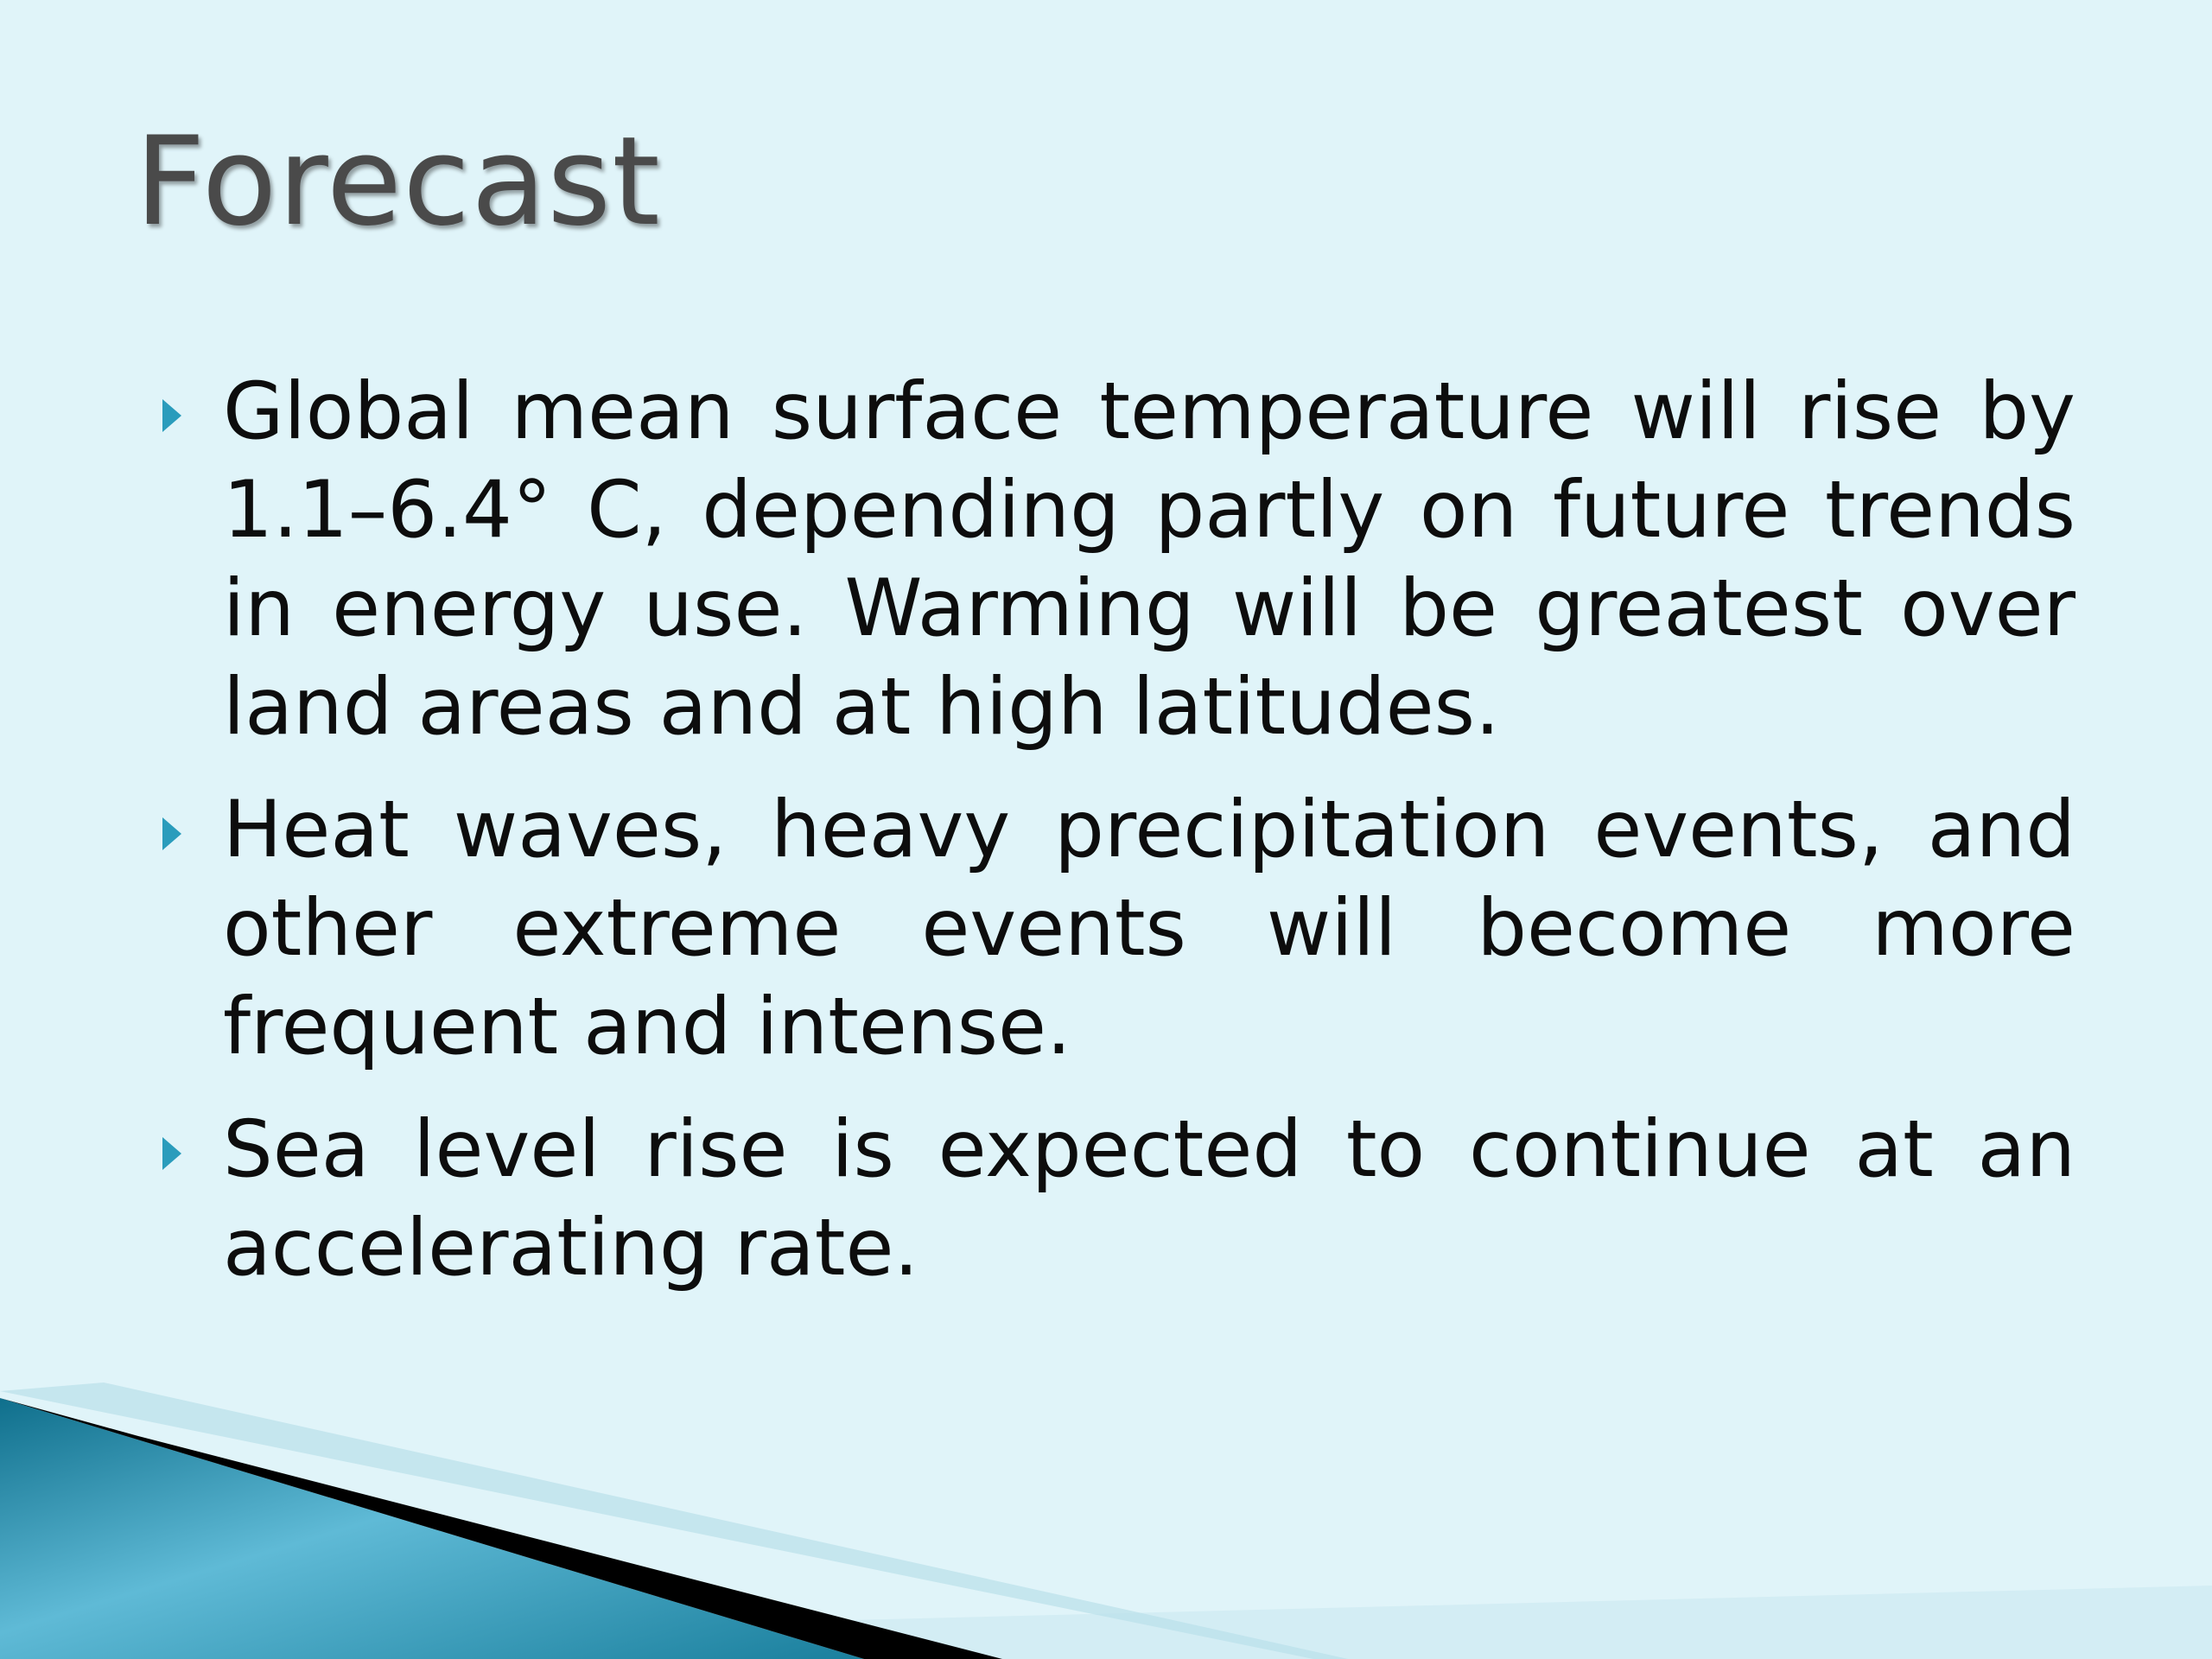 The image size is (2212, 1659). What do you see at coordinates (398, 182) in the screenshot?
I see `slide-title: Forecast` at bounding box center [398, 182].